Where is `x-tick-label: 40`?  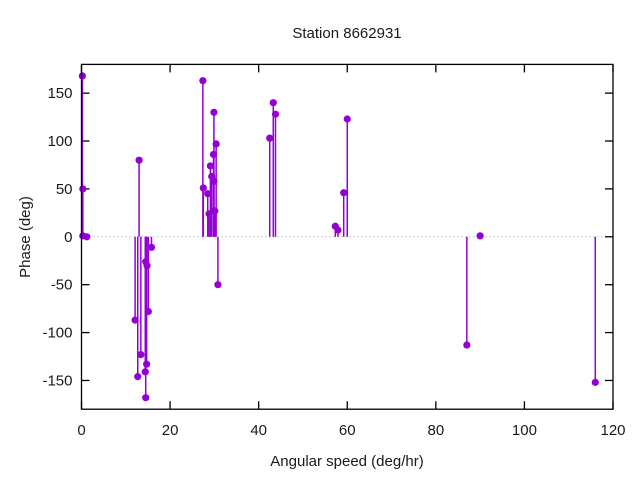
x-tick-label: 40 is located at coordinates (258, 430).